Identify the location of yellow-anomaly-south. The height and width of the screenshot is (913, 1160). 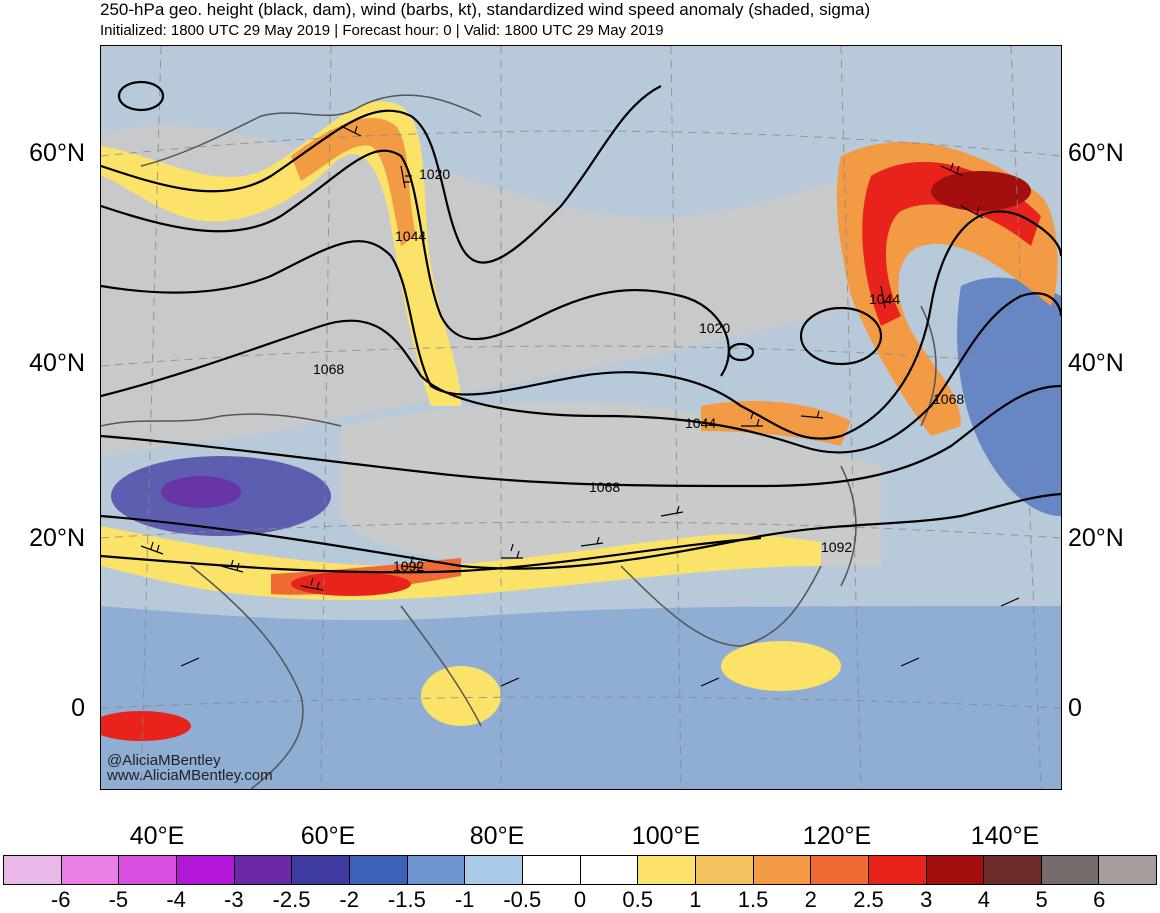
(781, 666).